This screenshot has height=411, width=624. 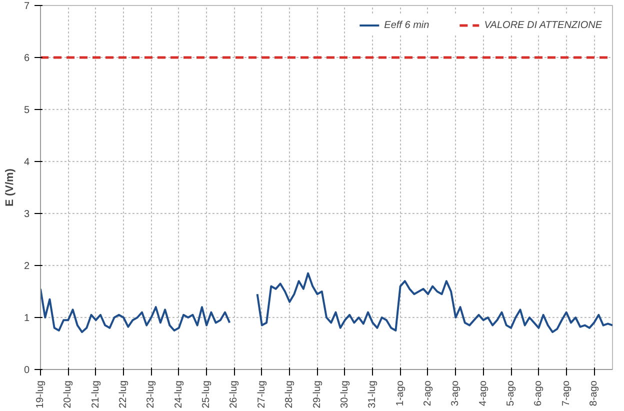 I want to click on x-tick-label: 20-lug, so click(x=68, y=394).